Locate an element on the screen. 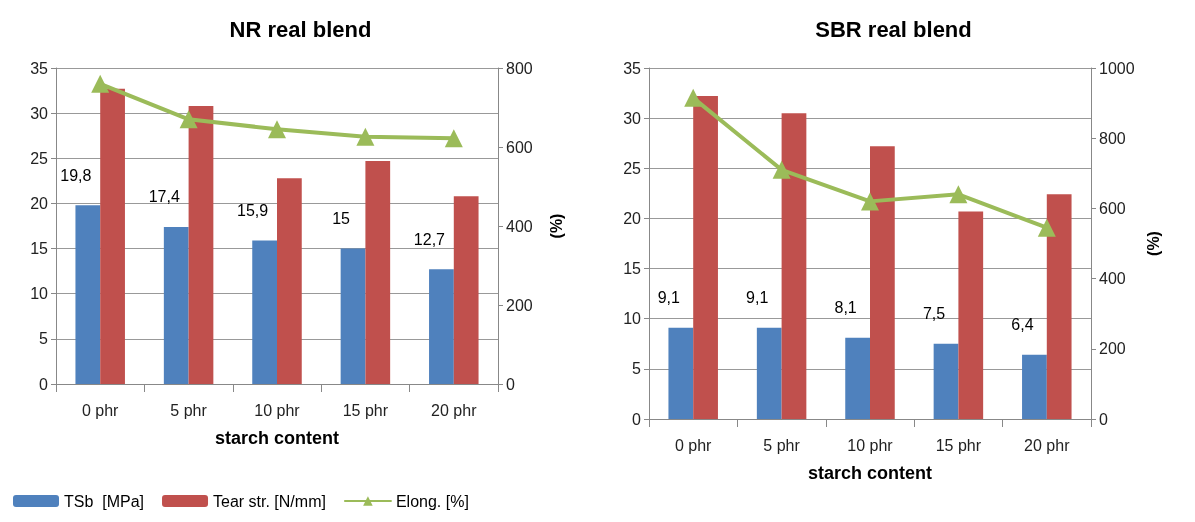 Image resolution: width=1195 pixels, height=522 pixels. data-label: 7,5 is located at coordinates (934, 314).